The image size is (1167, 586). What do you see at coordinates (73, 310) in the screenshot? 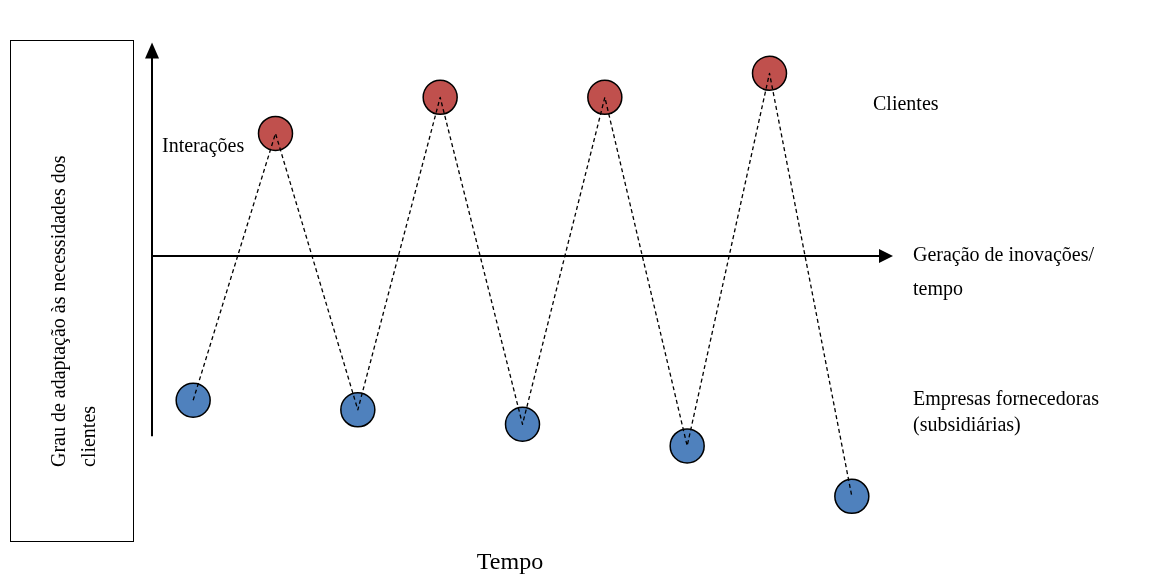
I see `y-axis-title: Grau de adaptação às necessidades dos clientes` at bounding box center [73, 310].